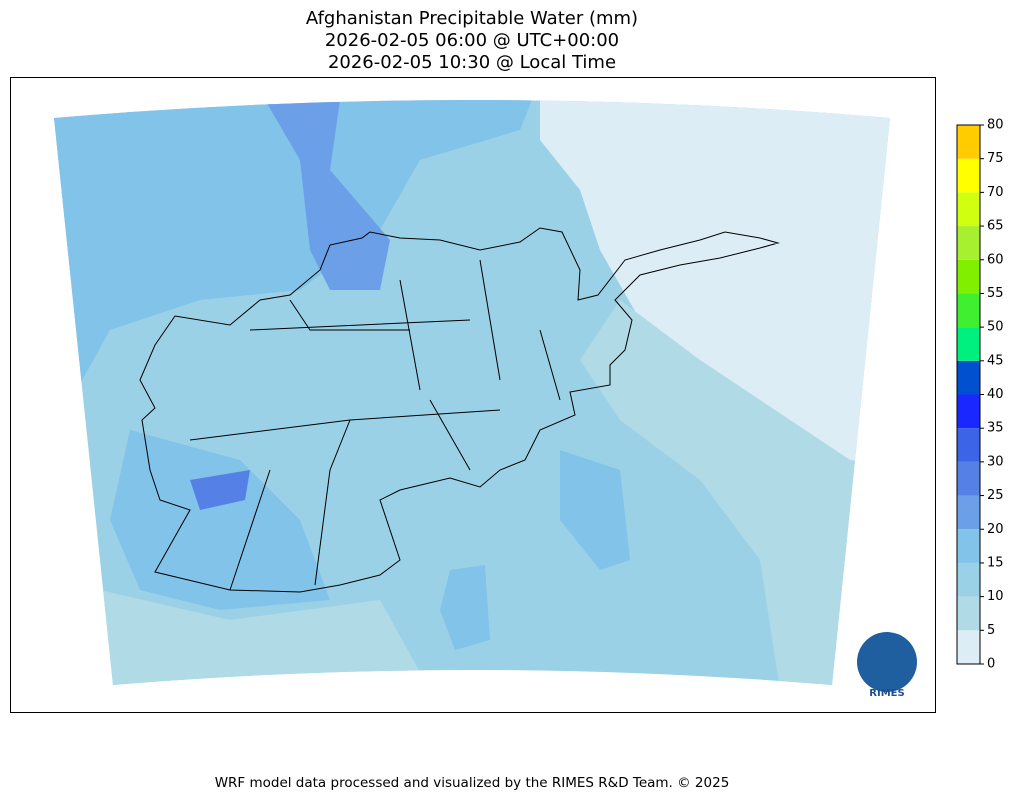  I want to click on colorbar-tick-label: 65, so click(995, 226).